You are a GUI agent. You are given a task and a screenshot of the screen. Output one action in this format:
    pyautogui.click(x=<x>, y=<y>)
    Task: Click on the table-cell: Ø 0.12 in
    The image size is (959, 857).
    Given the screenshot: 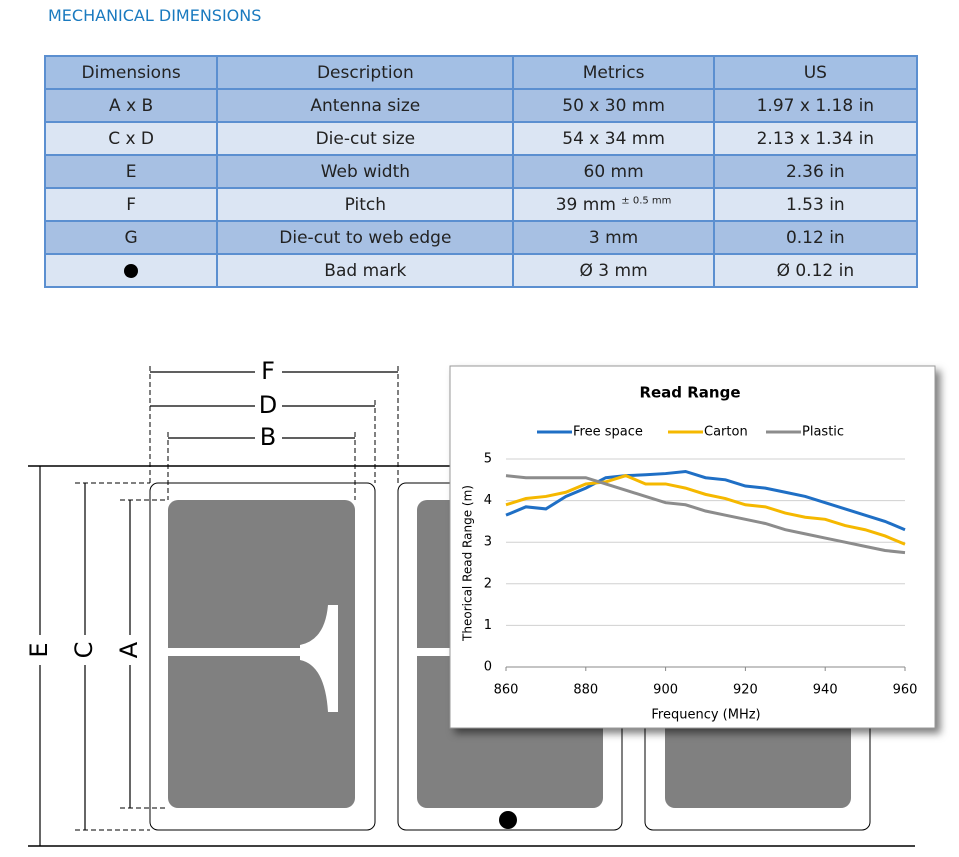 What is the action you would take?
    pyautogui.click(x=815, y=270)
    